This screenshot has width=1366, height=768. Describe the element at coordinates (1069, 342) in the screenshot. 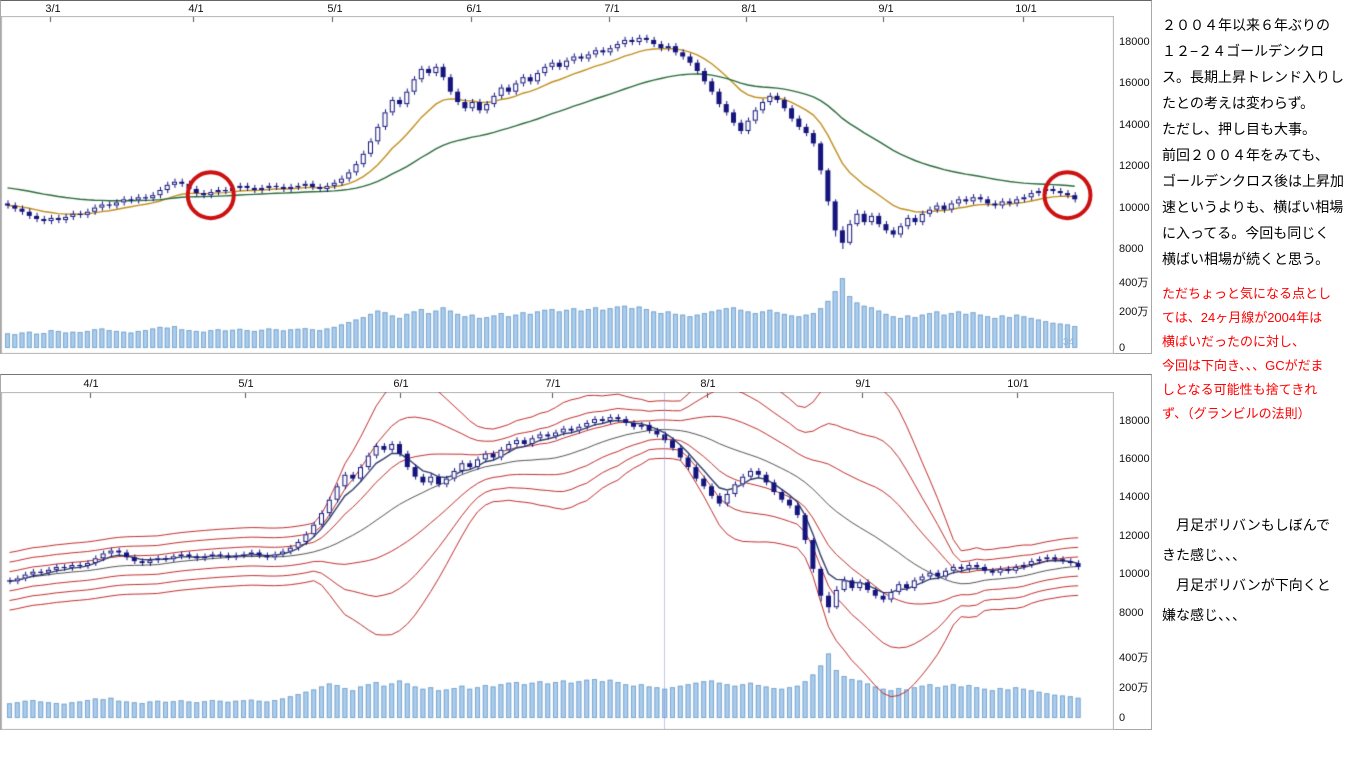

I see `corner-count-label: 34` at that location.